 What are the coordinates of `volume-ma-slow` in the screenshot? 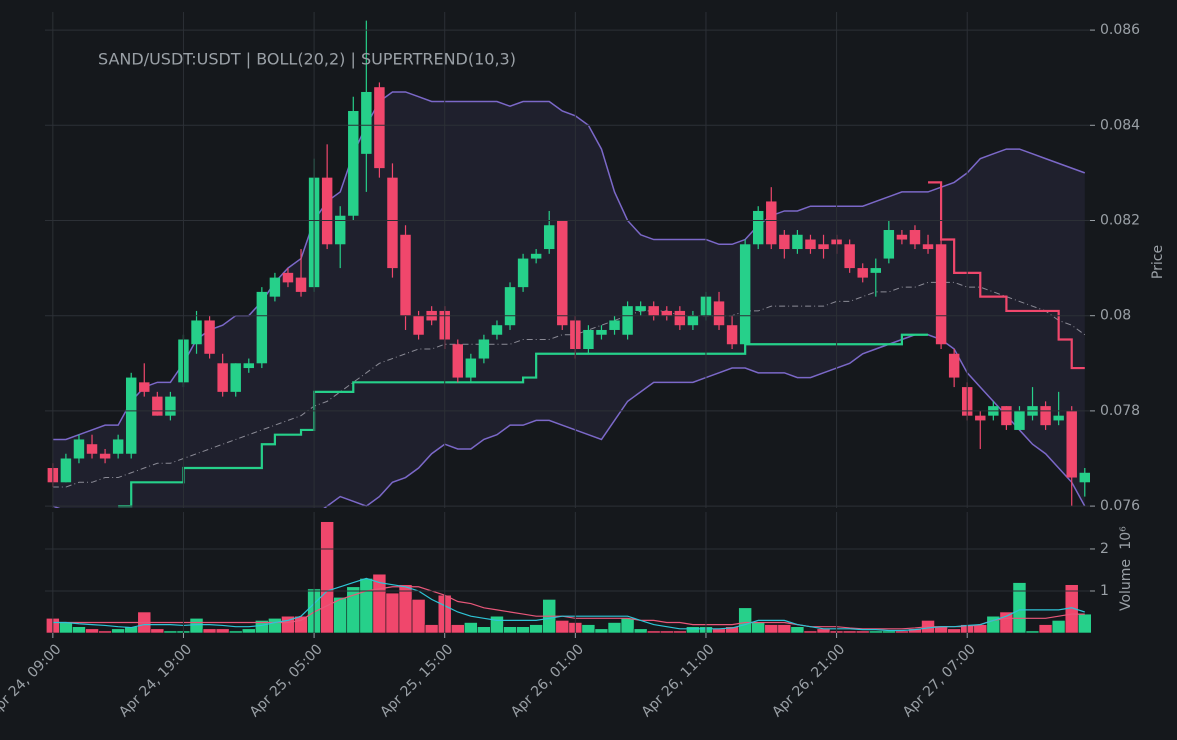 It's located at (568, 608).